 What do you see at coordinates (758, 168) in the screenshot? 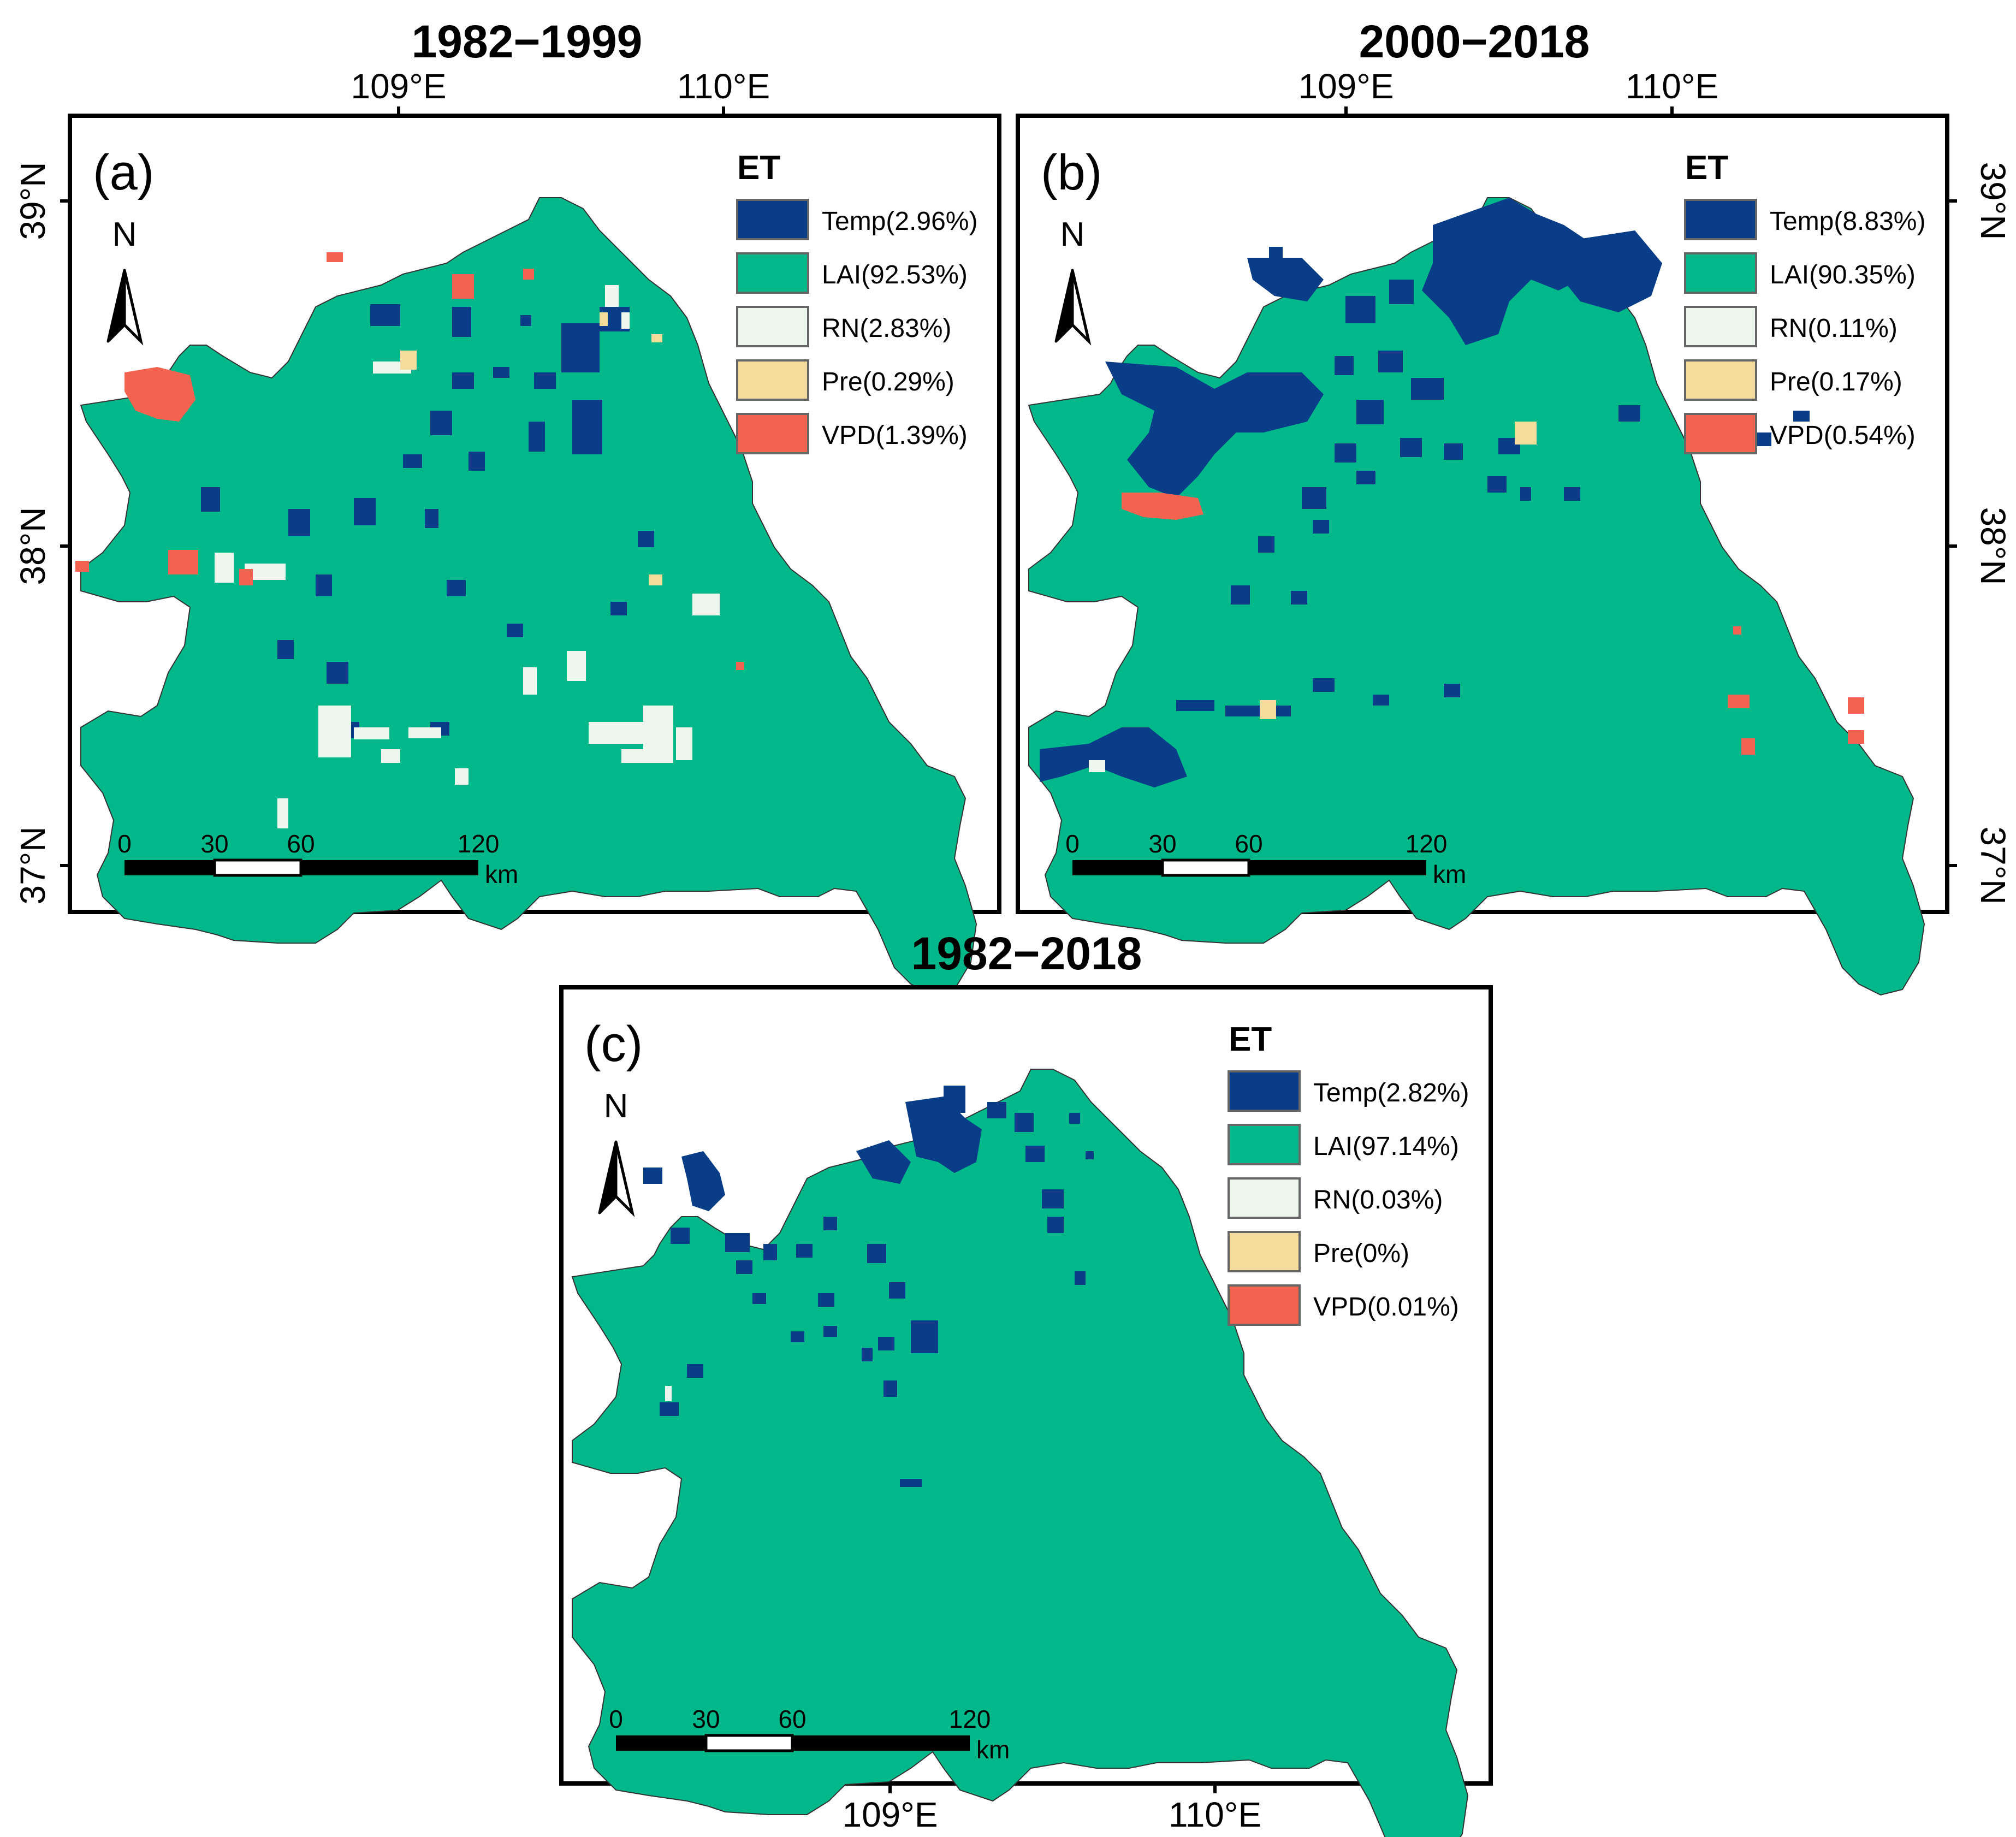
I see `panel-a-legend-title: ET` at bounding box center [758, 168].